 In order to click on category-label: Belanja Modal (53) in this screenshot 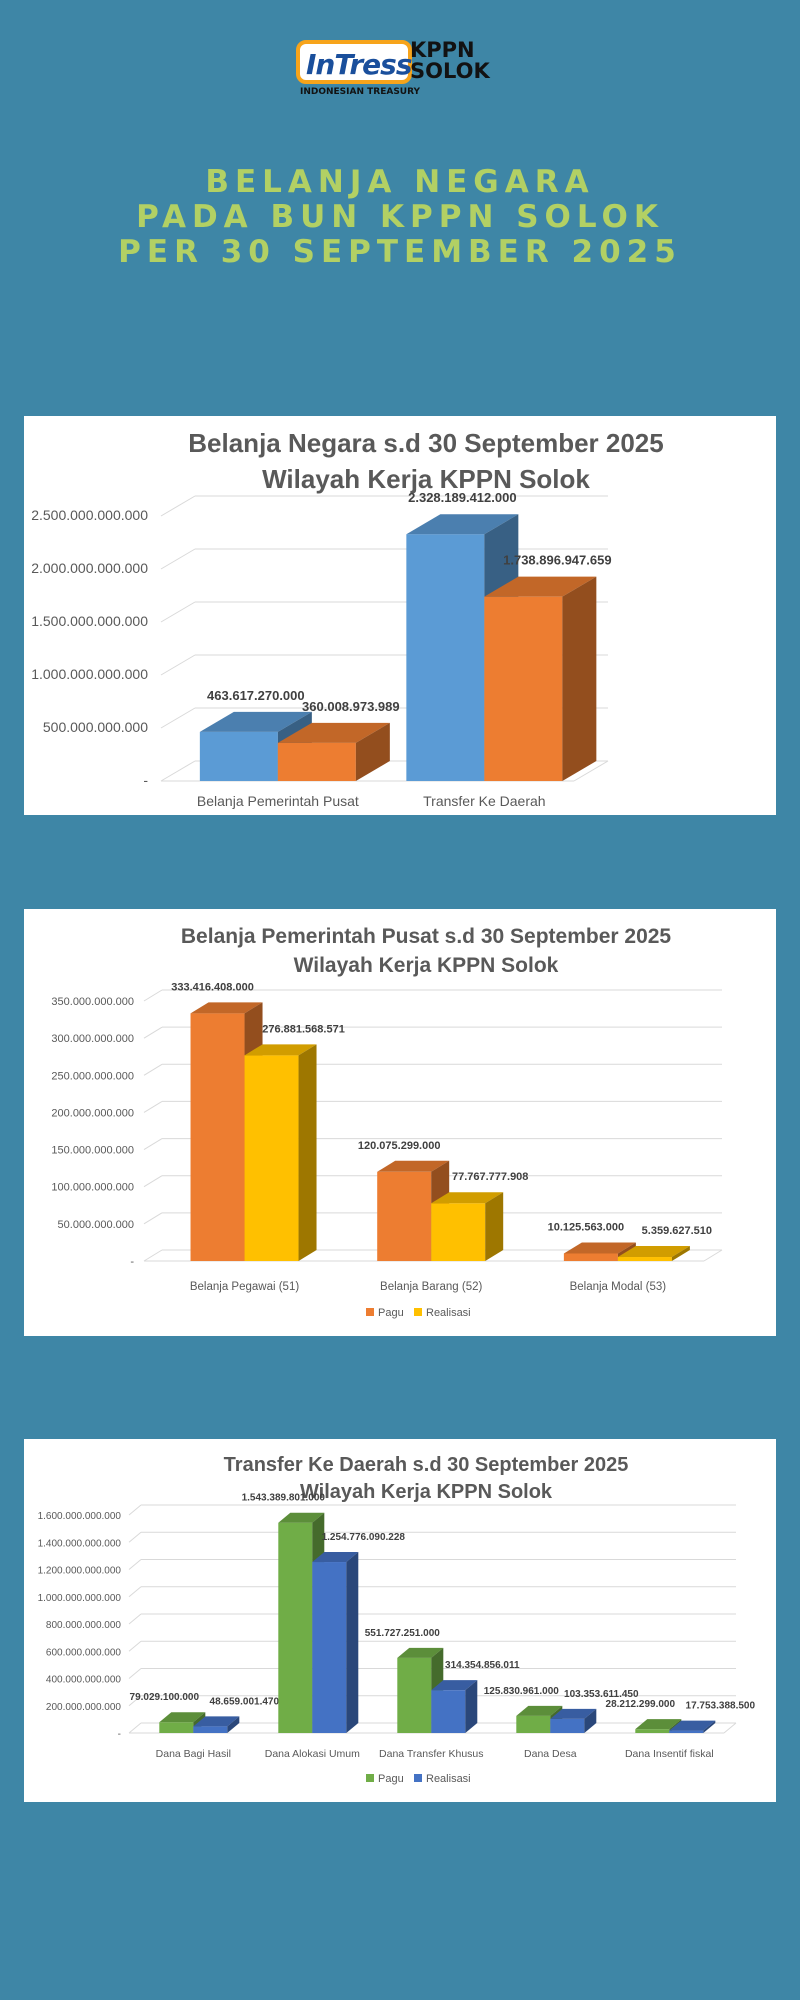, I will do `click(618, 1287)`.